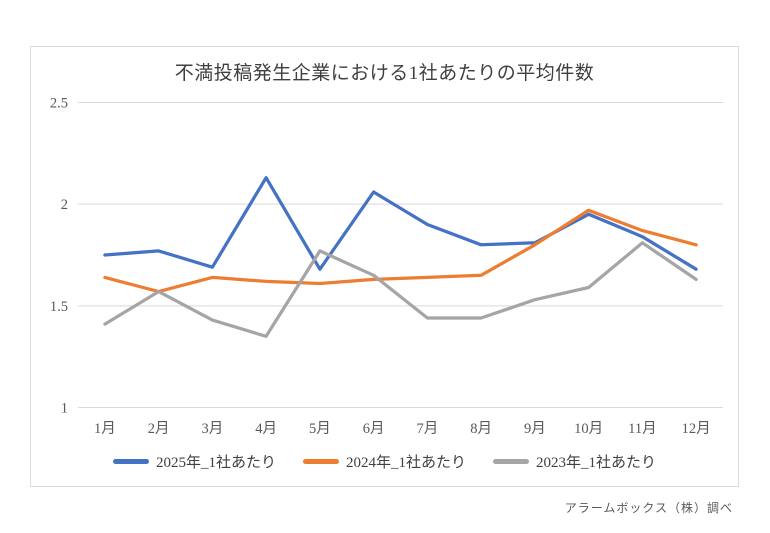 This screenshot has width=770, height=533. I want to click on x-axis-tick-label: 8月, so click(481, 429).